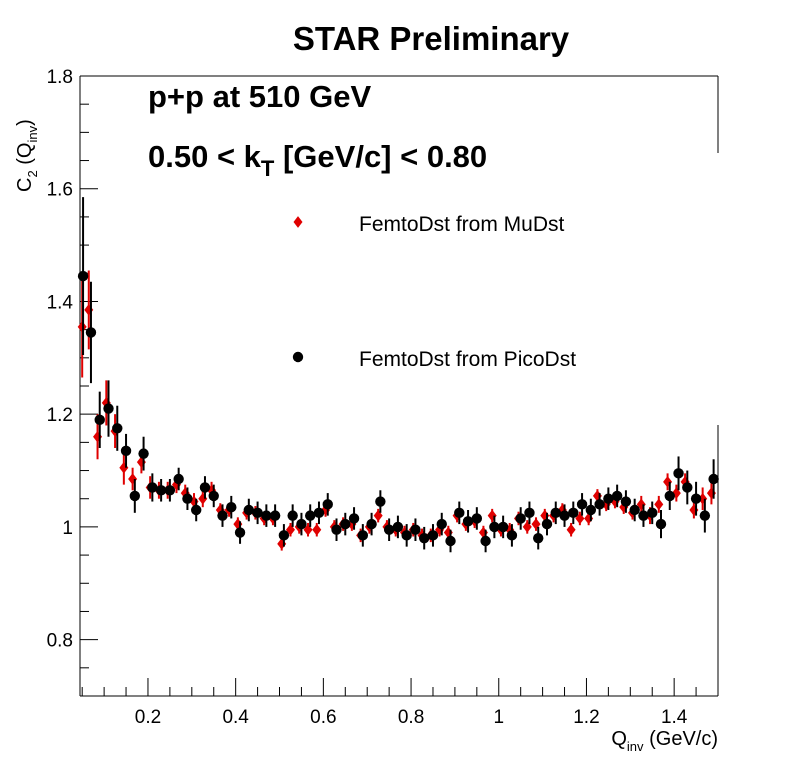 This screenshot has height=774, width=798. Describe the element at coordinates (60, 302) in the screenshot. I see `y-tick-label: 1.4` at that location.